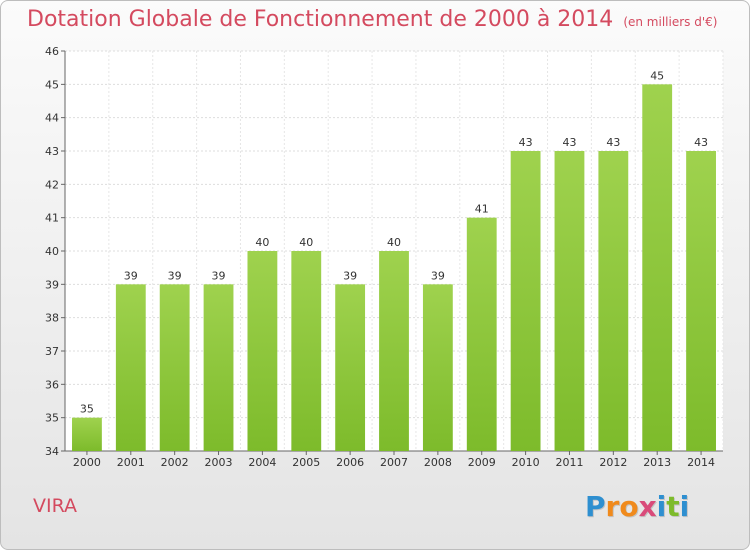  Describe the element at coordinates (482, 462) in the screenshot. I see `x-tick-label: 2009` at that location.